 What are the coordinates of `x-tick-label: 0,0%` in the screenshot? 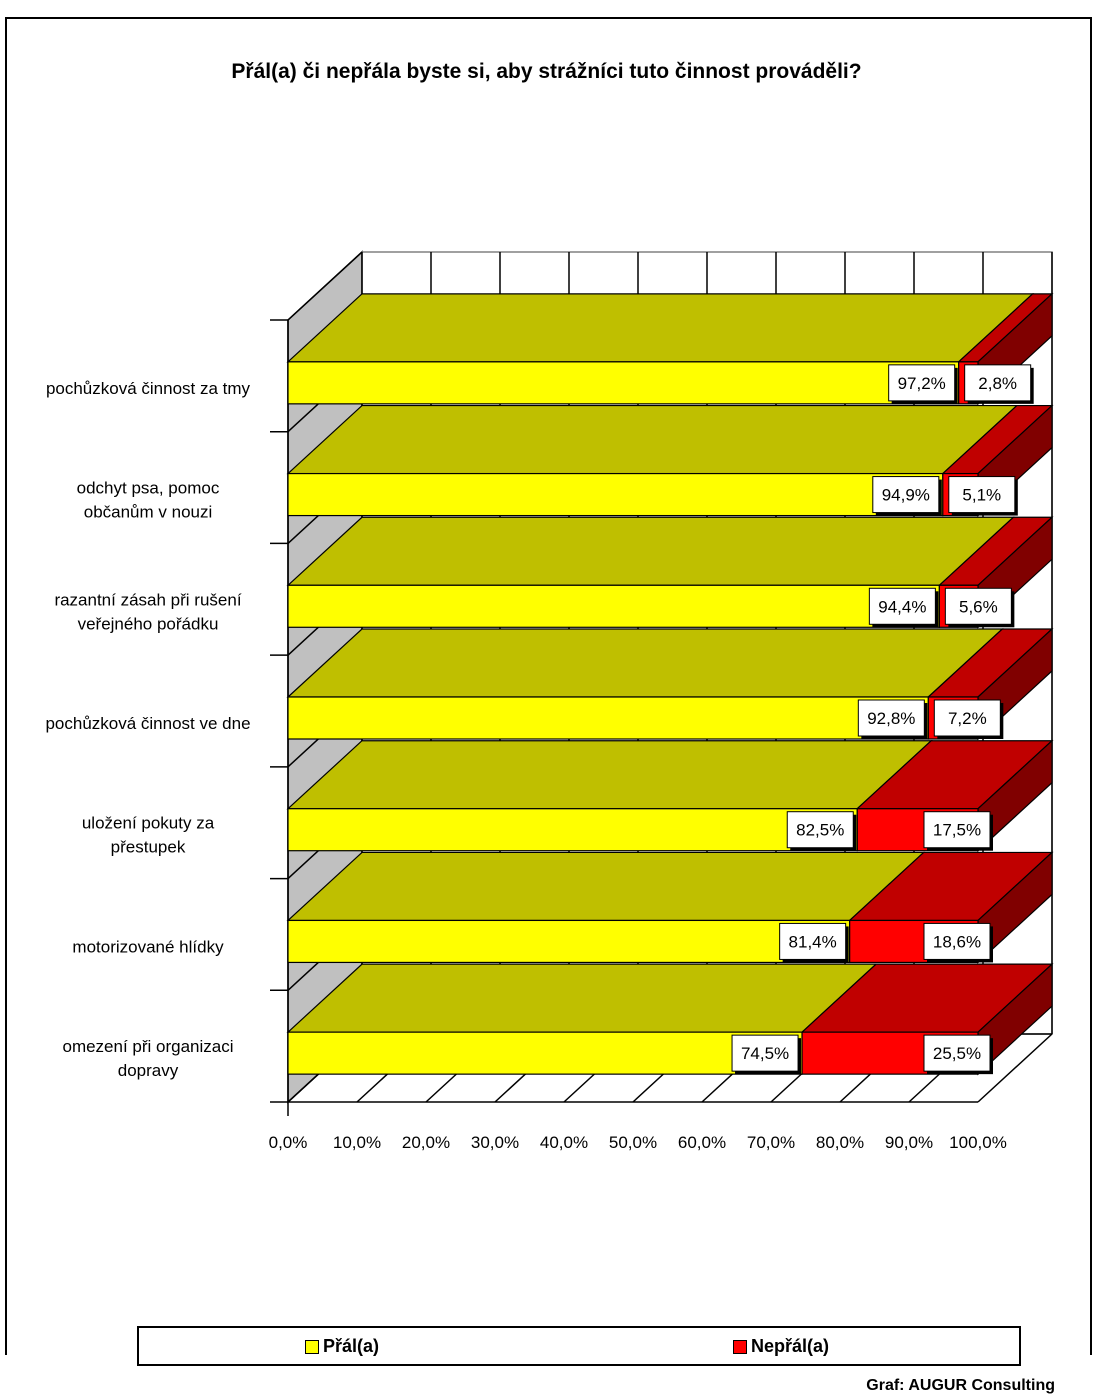 It's located at (288, 1142).